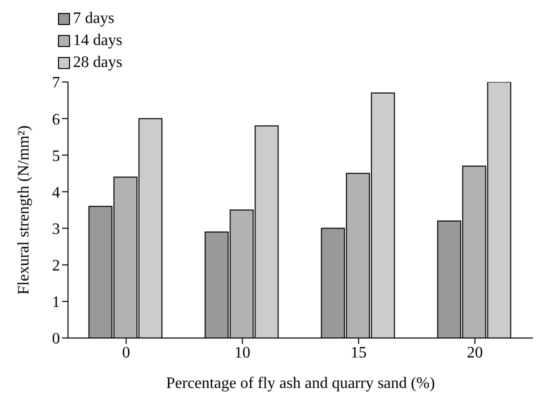 The image size is (557, 407). What do you see at coordinates (358, 353) in the screenshot?
I see `x-tick-label: 15` at bounding box center [358, 353].